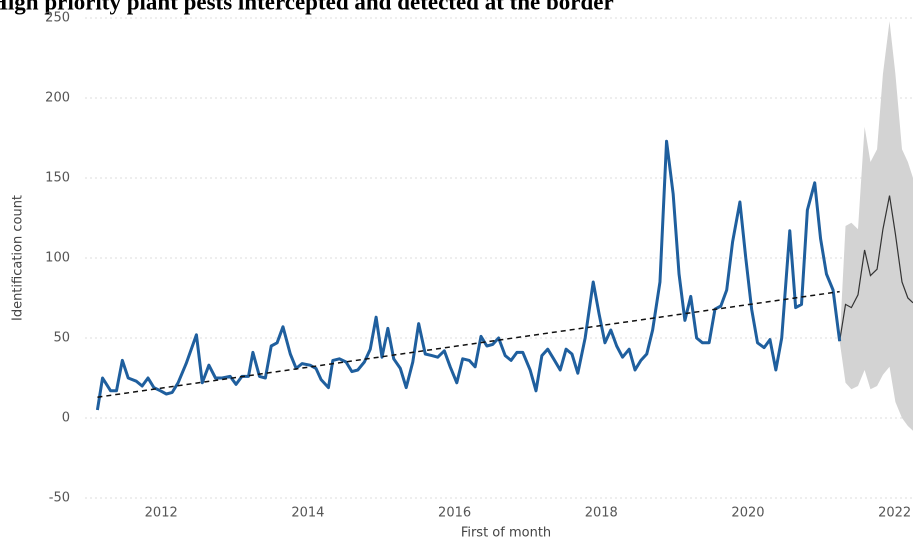 Image resolution: width=913 pixels, height=543 pixels. I want to click on x-axis-label: First of month, so click(506, 533).